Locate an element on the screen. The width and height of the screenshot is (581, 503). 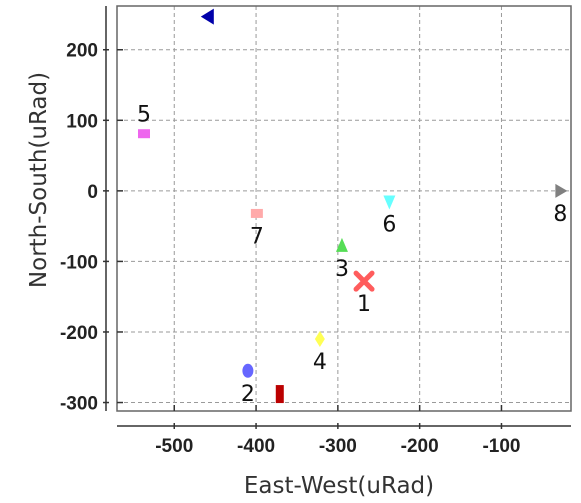
y-tick-labels: 200 100 0 -100 -200 -300 is located at coordinates (79, 228).